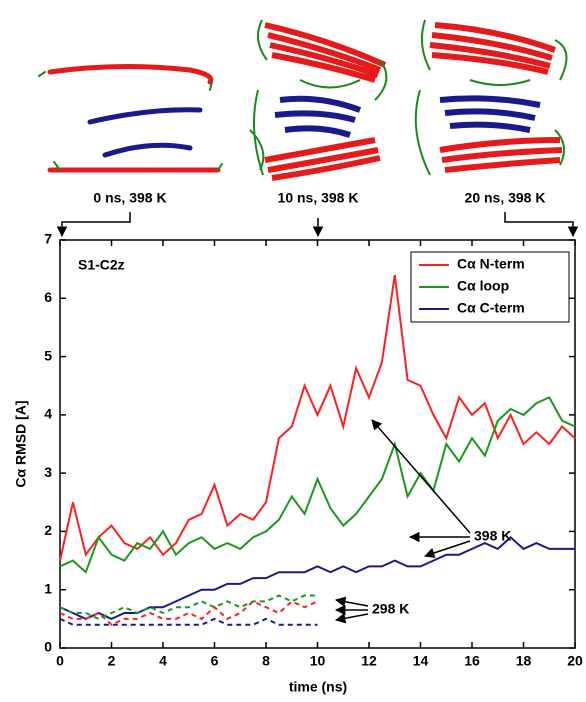 The height and width of the screenshot is (702, 586). Describe the element at coordinates (318, 687) in the screenshot. I see `x-axis-label: time (ns)` at that location.